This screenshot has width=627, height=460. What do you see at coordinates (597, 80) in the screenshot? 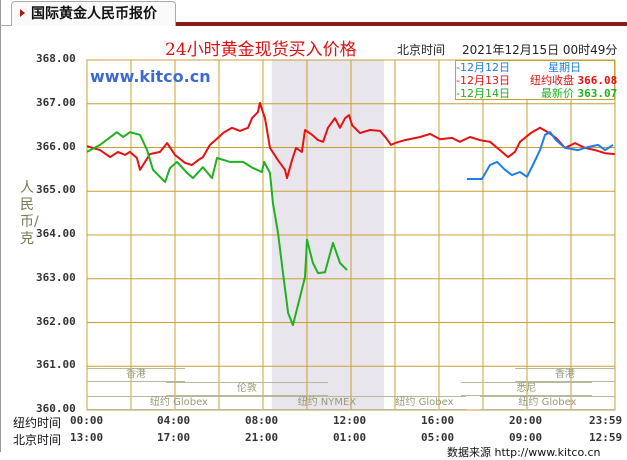
I see `legend-value: 366.08` at bounding box center [597, 80].